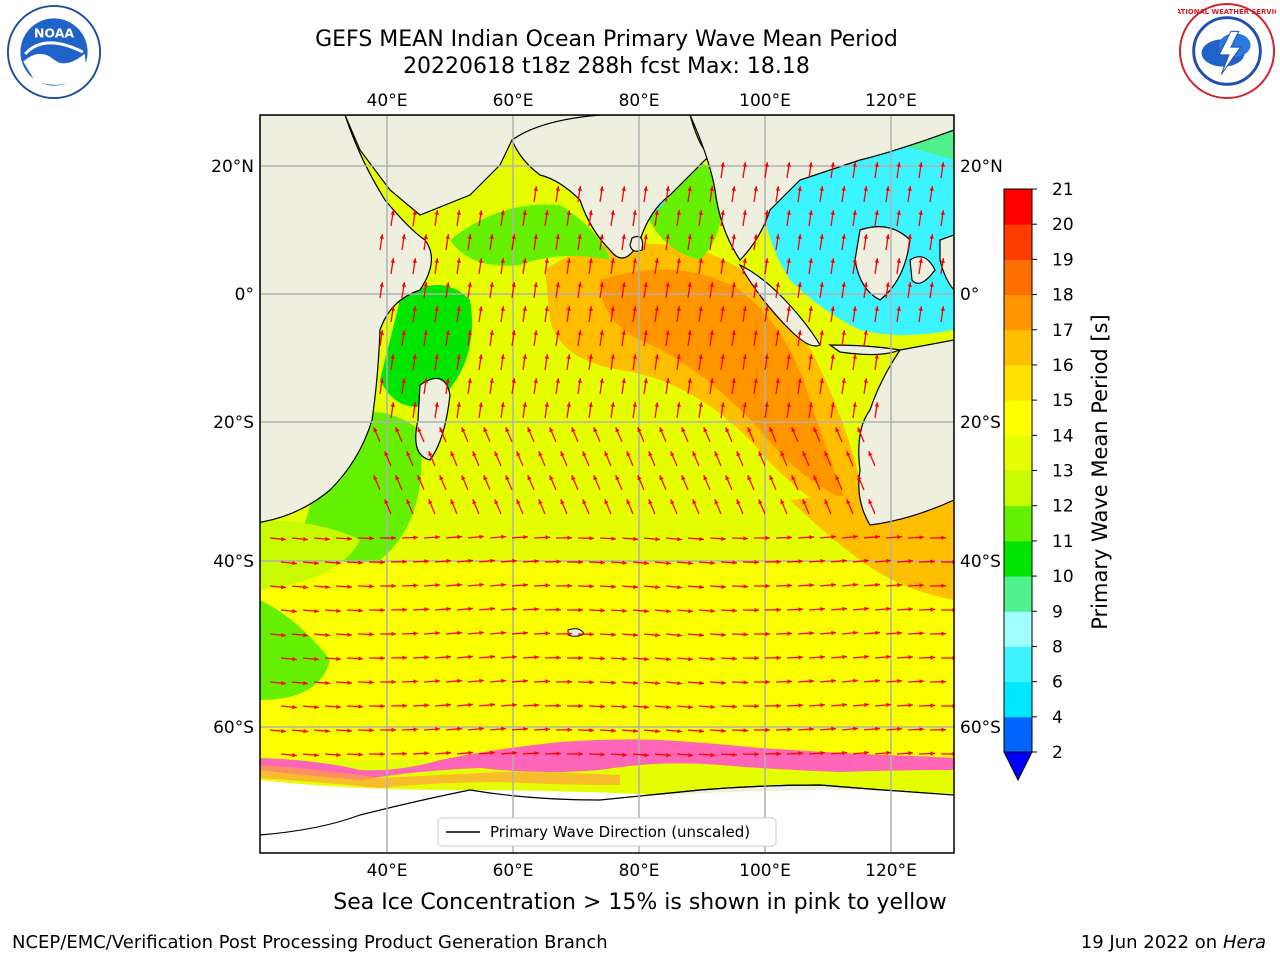  What do you see at coordinates (1063, 542) in the screenshot?
I see `colorbar-tick-label: 11` at bounding box center [1063, 542].